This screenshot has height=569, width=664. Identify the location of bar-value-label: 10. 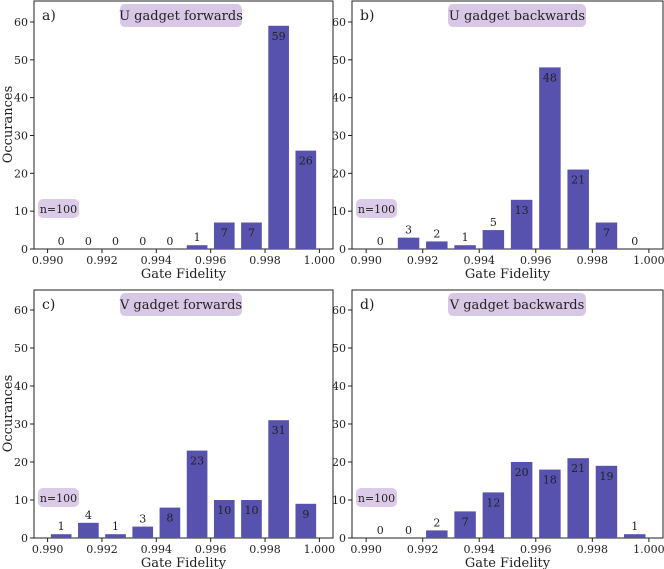
(224, 510).